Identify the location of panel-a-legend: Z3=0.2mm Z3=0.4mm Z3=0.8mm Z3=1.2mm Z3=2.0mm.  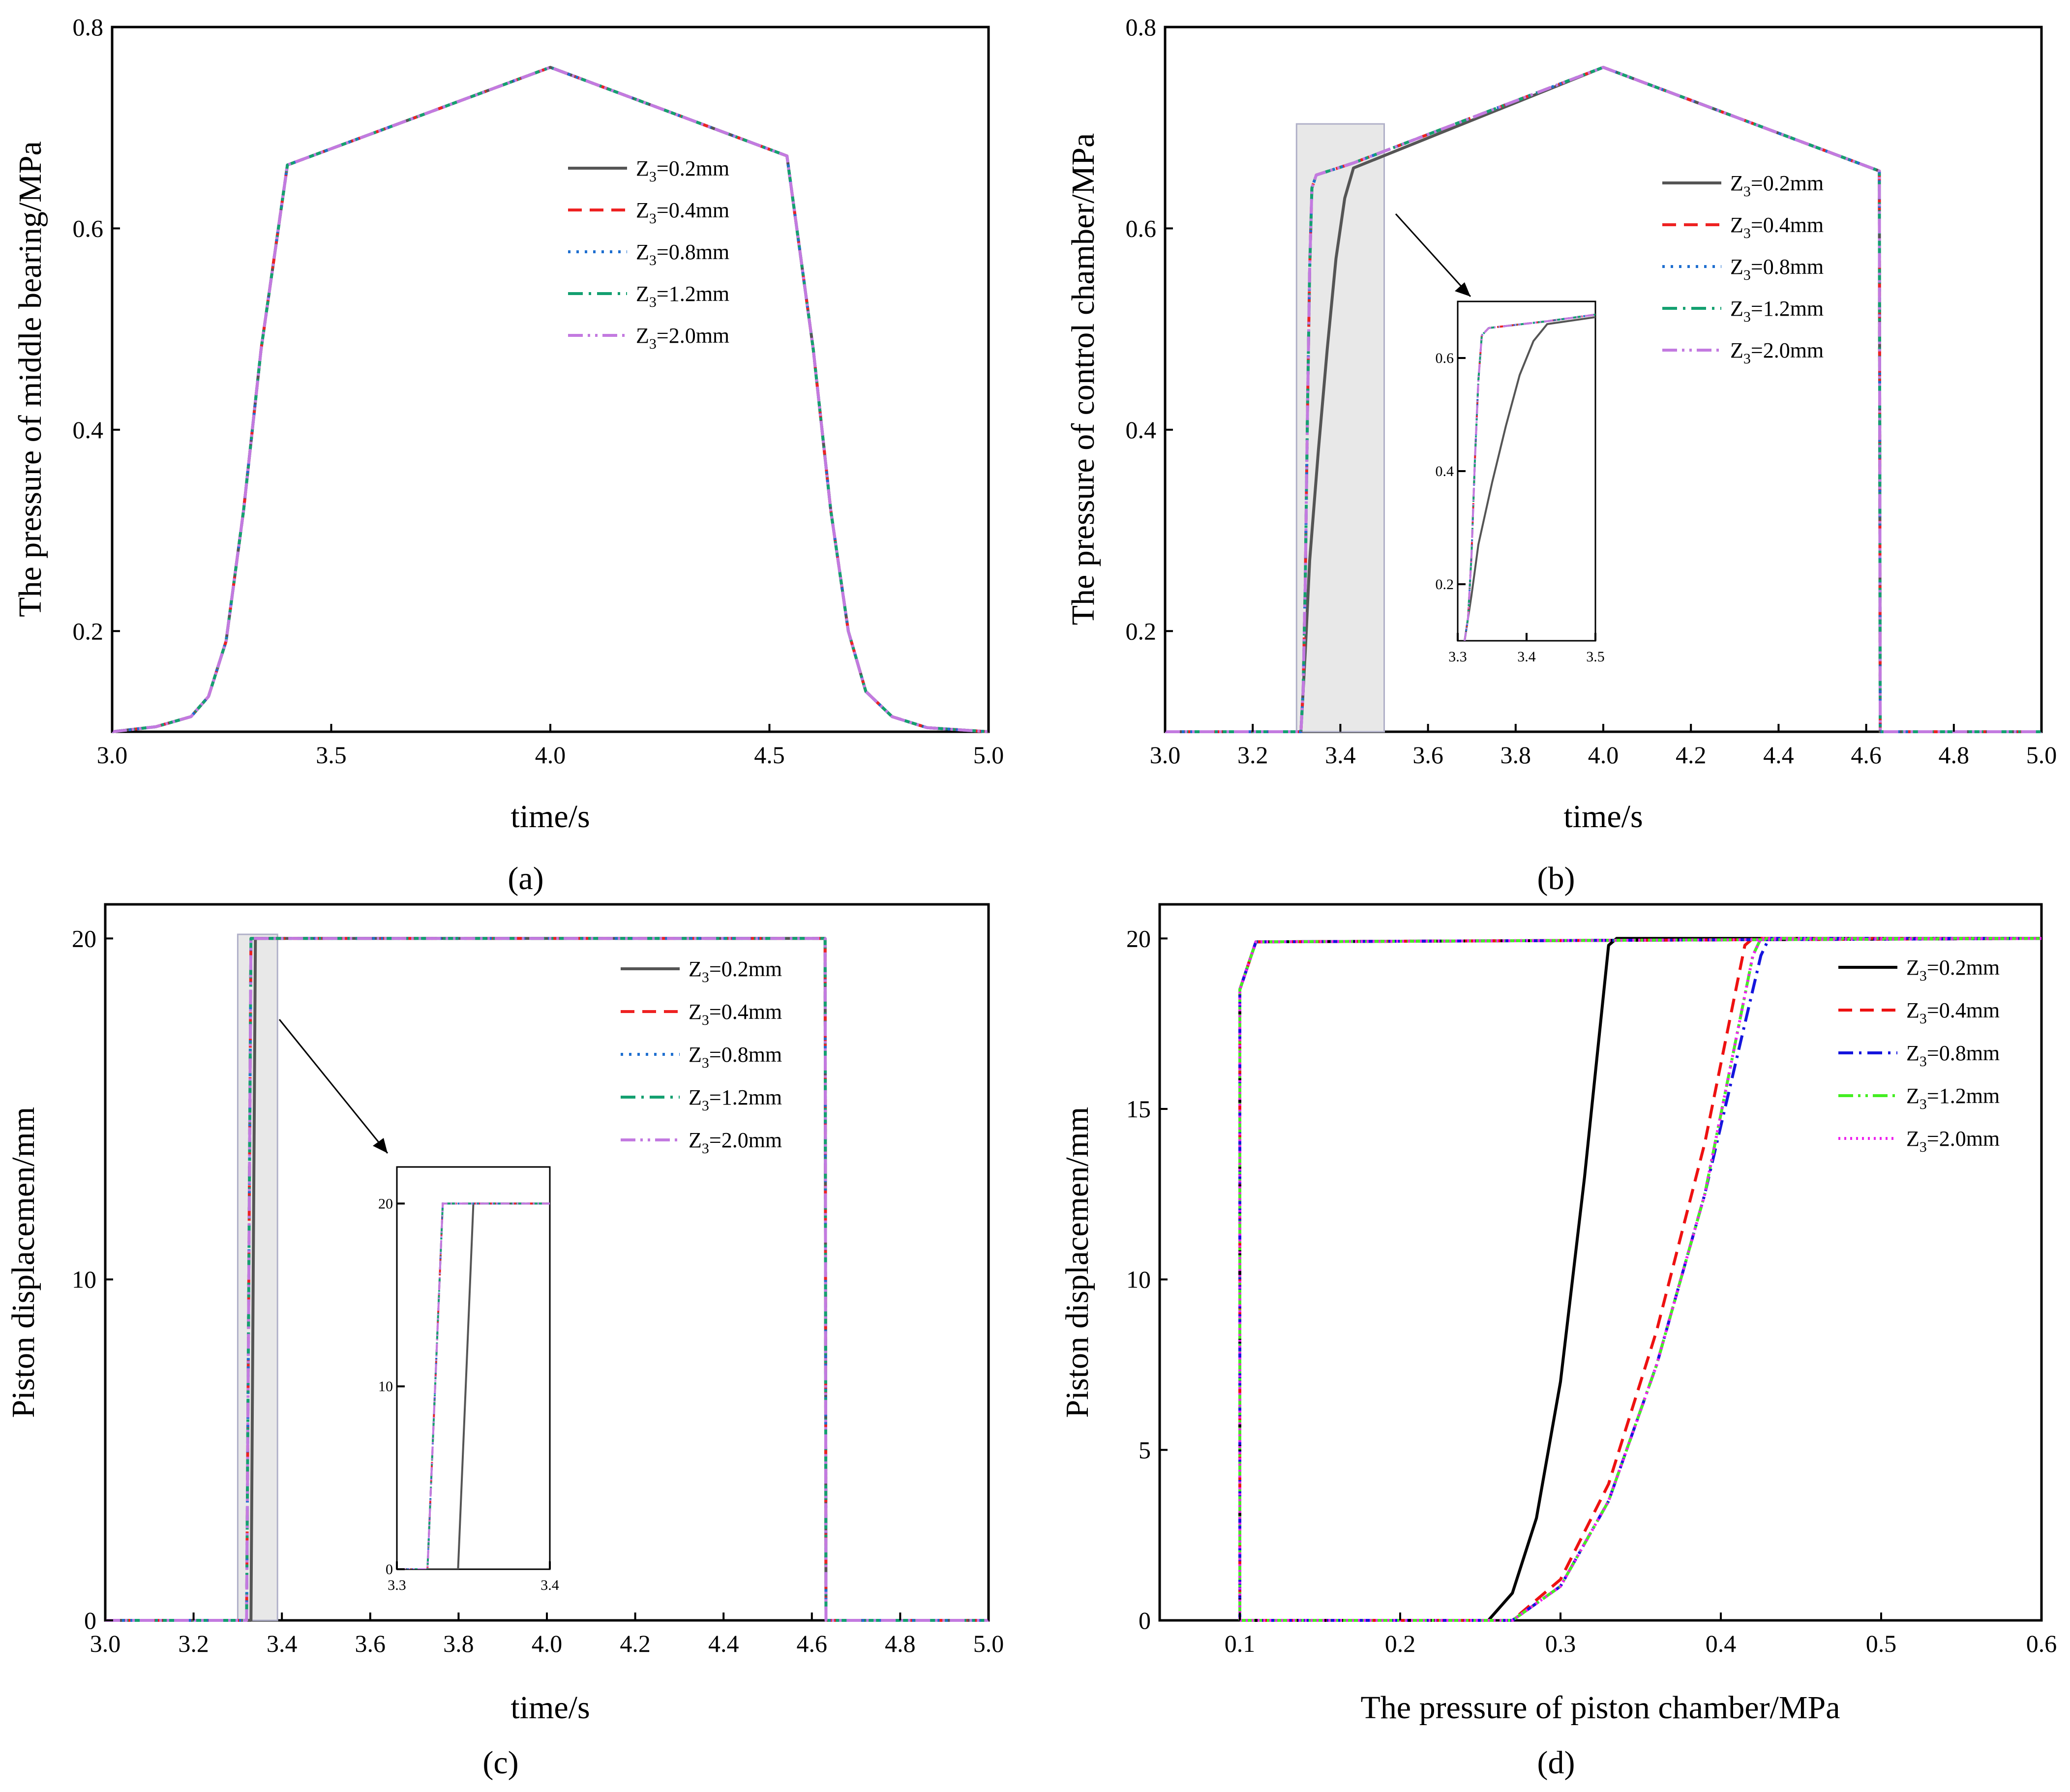
(648, 254).